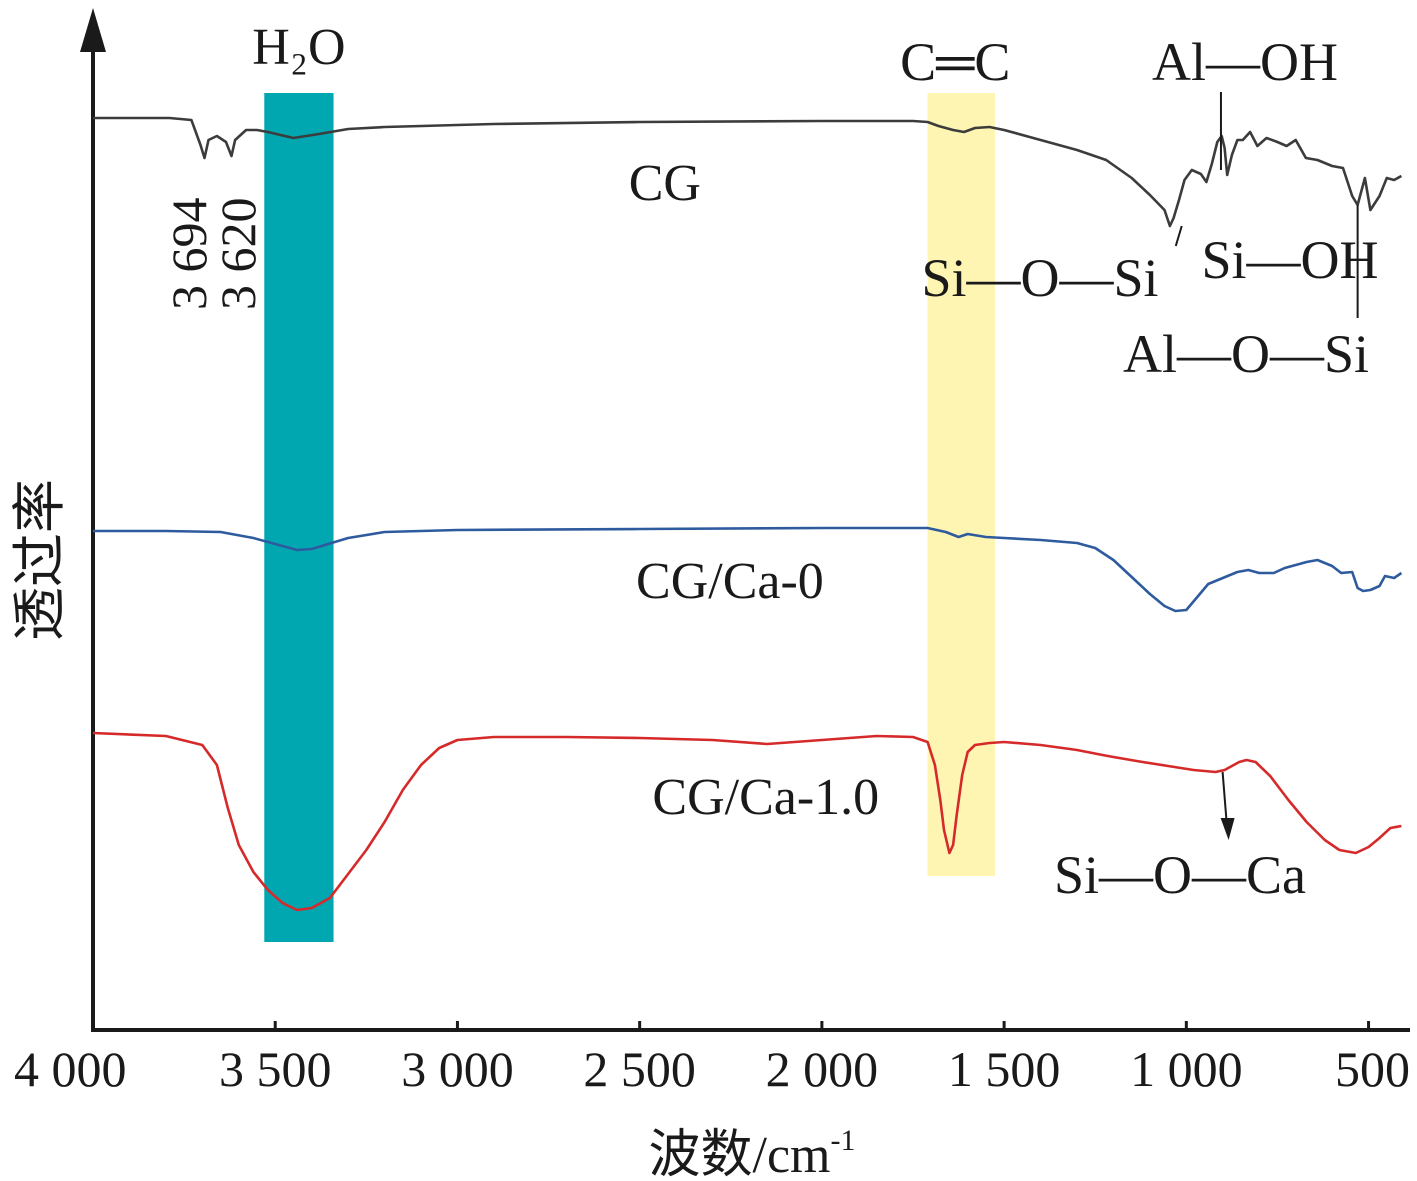 The image size is (1417, 1181). Describe the element at coordinates (298, 47) in the screenshot. I see `h2o-band-label: H₂O` at that location.